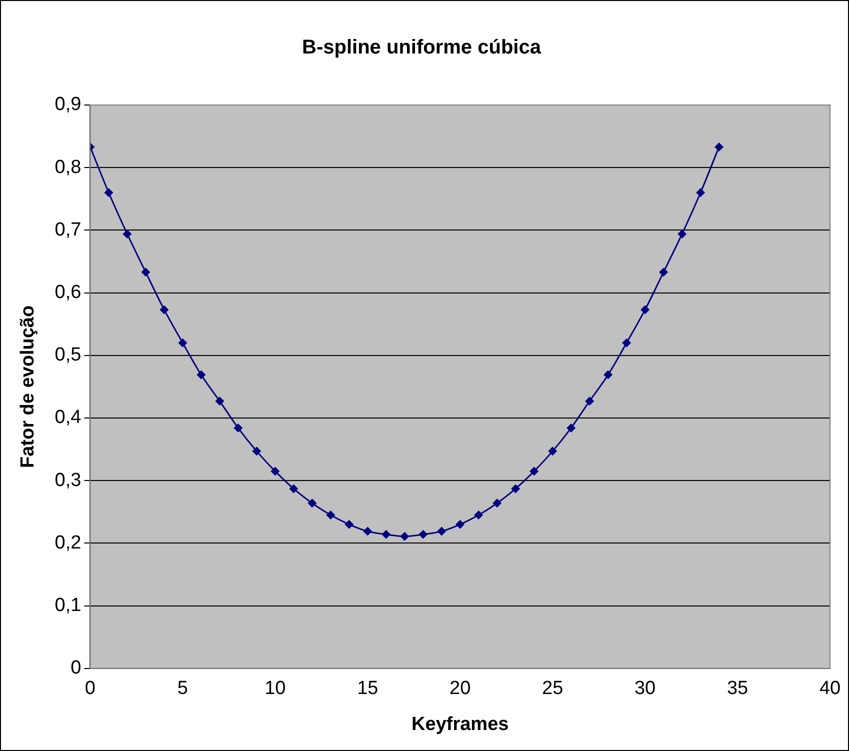  Describe the element at coordinates (68, 105) in the screenshot. I see `y-tick-label: 0,9` at that location.